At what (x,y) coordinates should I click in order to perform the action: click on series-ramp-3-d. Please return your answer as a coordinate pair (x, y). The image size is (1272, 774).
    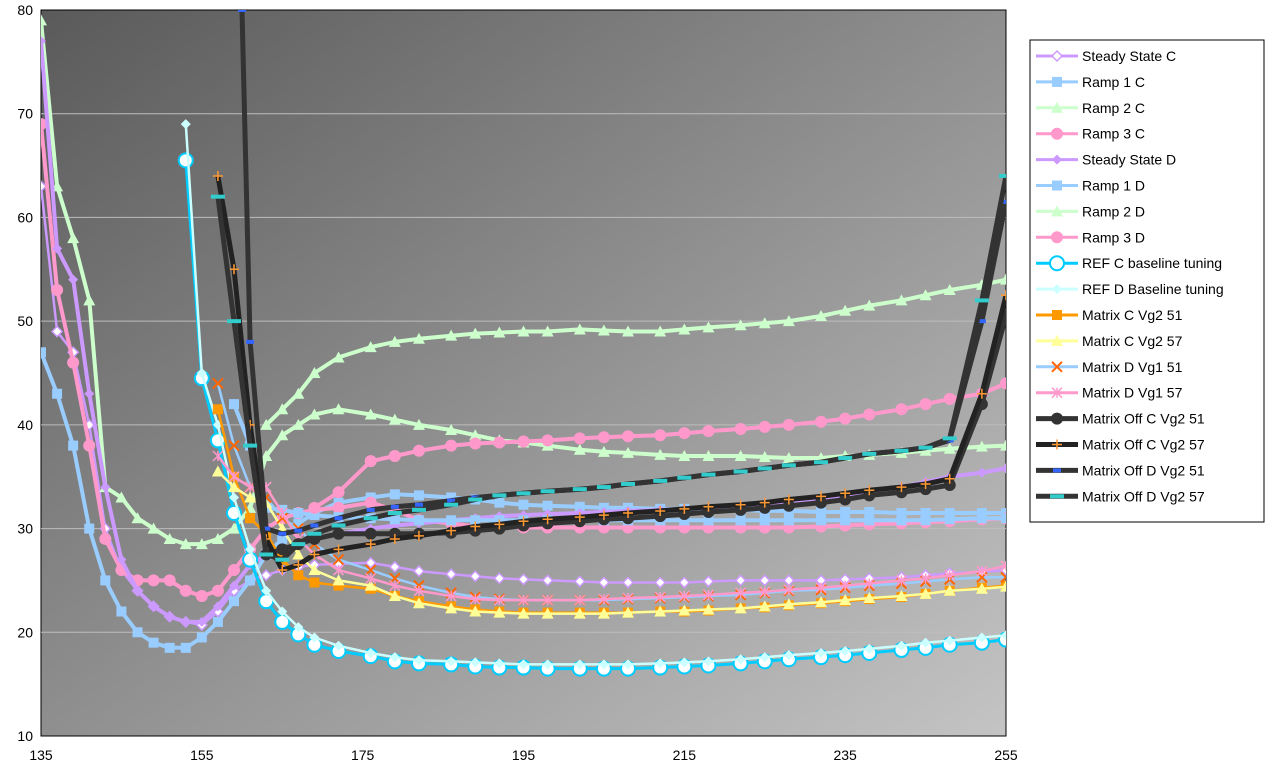
    Looking at the image, I should click on (657, 445).